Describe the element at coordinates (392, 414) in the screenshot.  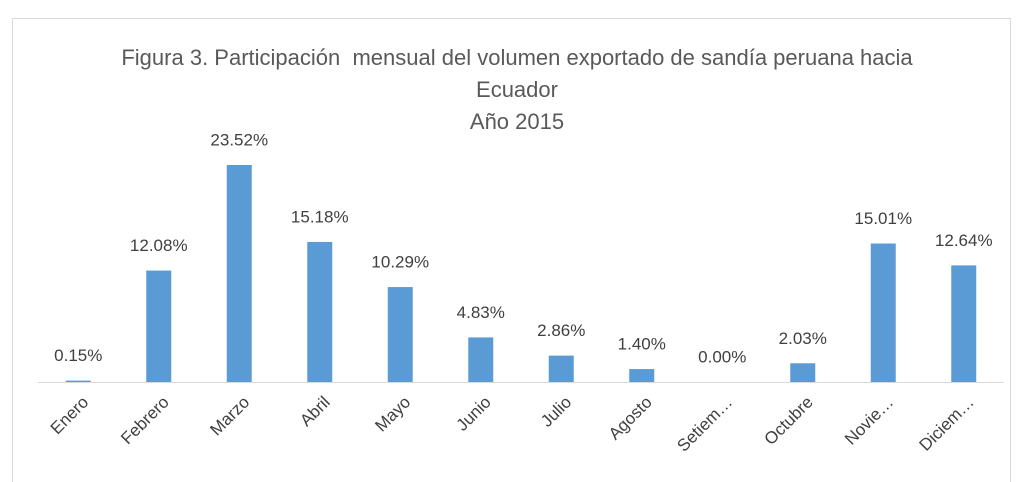
I see `x-tick-label: Mayo` at that location.